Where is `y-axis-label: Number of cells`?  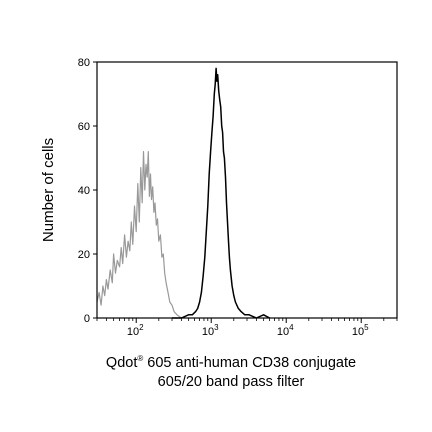
y-axis-label: Number of cells is located at coordinates (48, 190).